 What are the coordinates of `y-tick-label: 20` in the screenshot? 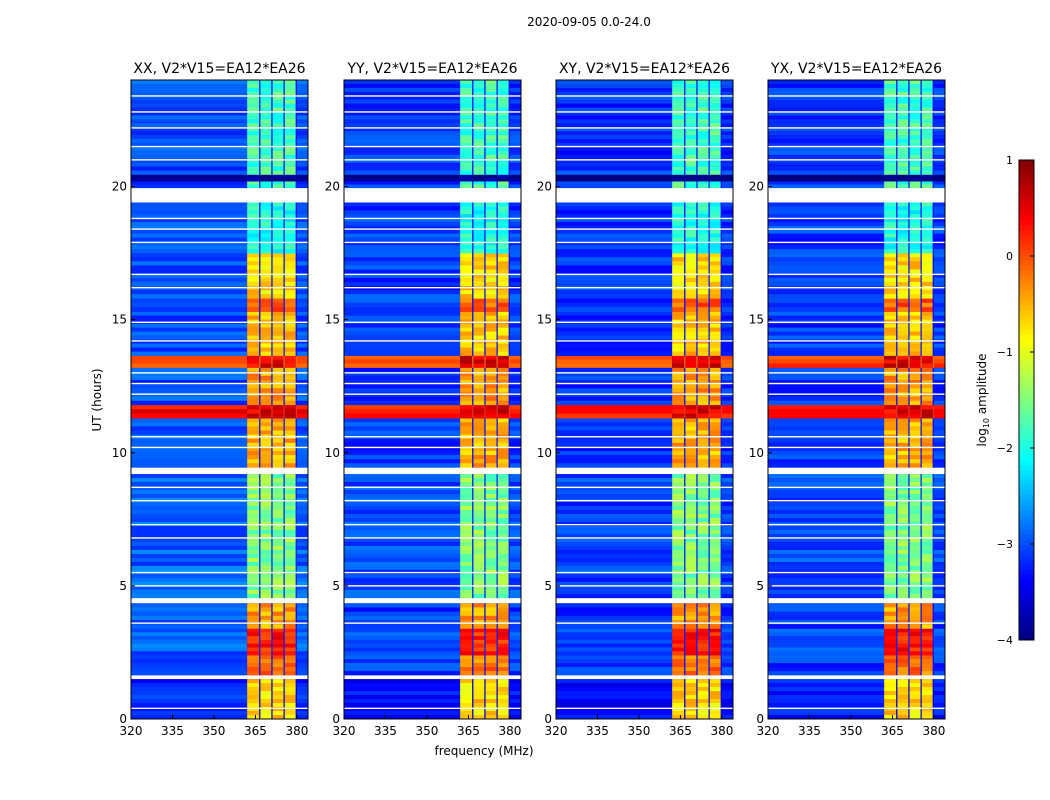 It's located at (119, 187).